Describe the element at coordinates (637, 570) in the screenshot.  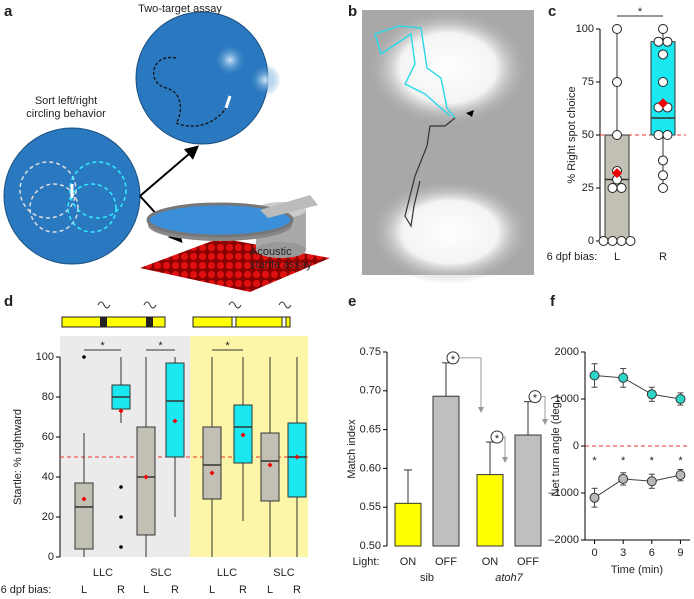
I see `x-axis-label: Time (min)` at that location.